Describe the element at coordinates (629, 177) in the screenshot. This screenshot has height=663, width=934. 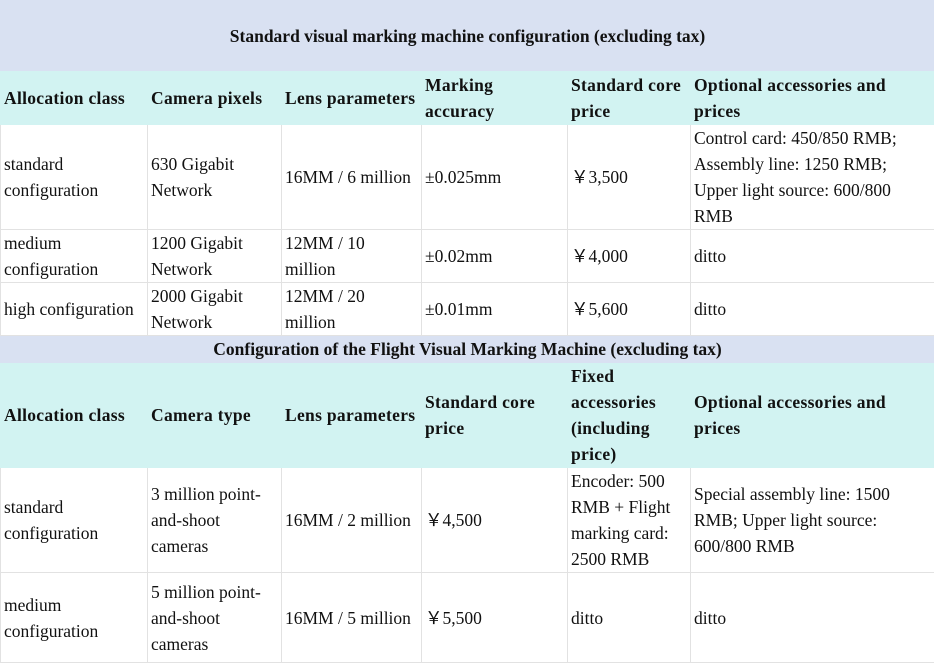
I see `table-cell: ￥3,500` at that location.